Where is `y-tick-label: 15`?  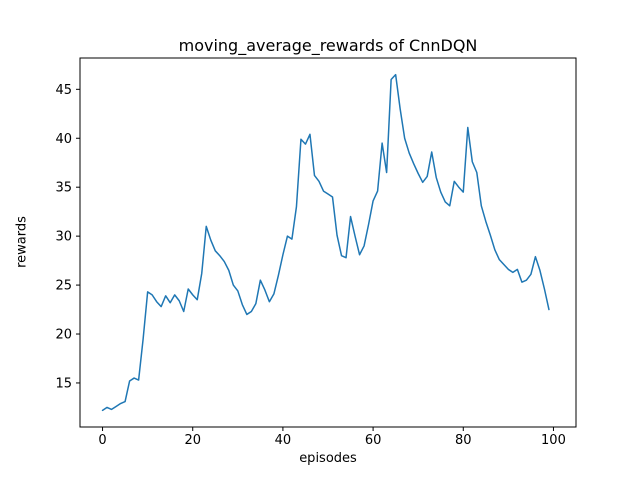 y-tick-label: 15 is located at coordinates (63, 383).